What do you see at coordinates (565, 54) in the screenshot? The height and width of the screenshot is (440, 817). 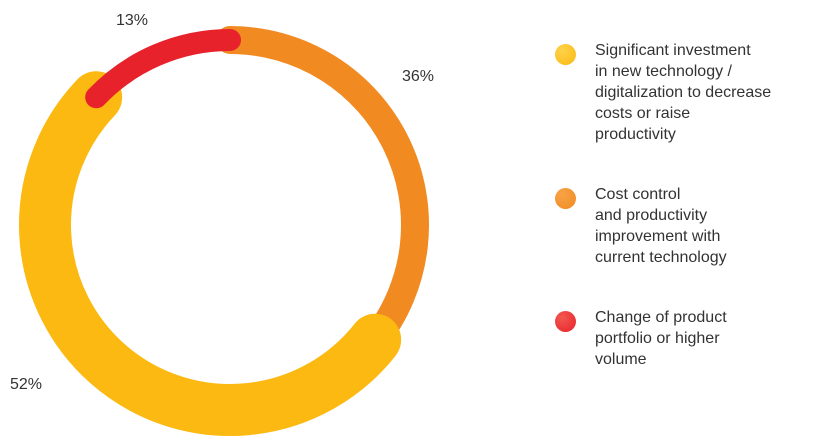 I see `legend-swatch-yellow` at bounding box center [565, 54].